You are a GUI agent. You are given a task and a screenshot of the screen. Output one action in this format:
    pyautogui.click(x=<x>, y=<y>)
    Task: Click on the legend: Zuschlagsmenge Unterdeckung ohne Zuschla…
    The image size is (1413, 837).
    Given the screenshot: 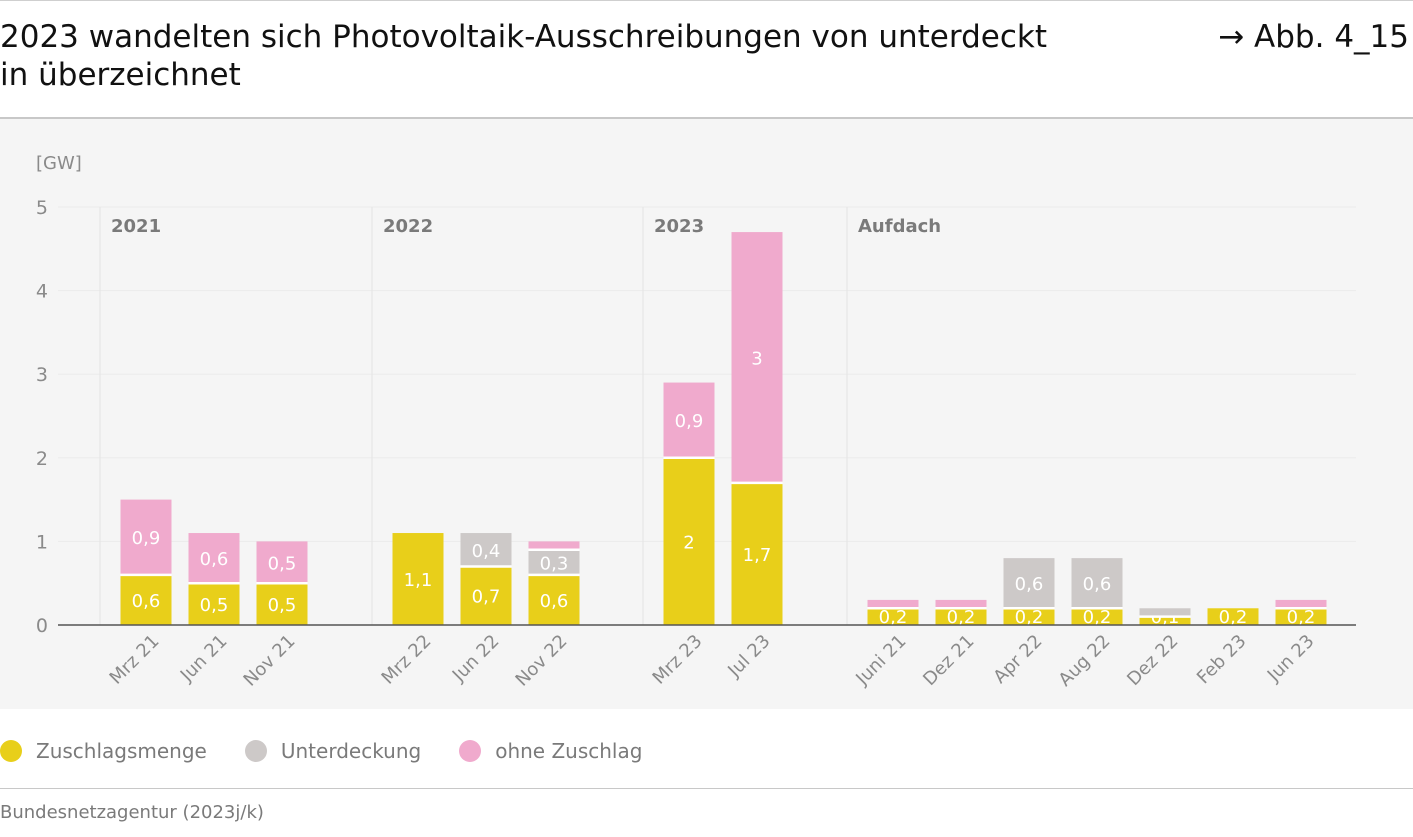 What is the action you would take?
    pyautogui.click(x=340, y=751)
    